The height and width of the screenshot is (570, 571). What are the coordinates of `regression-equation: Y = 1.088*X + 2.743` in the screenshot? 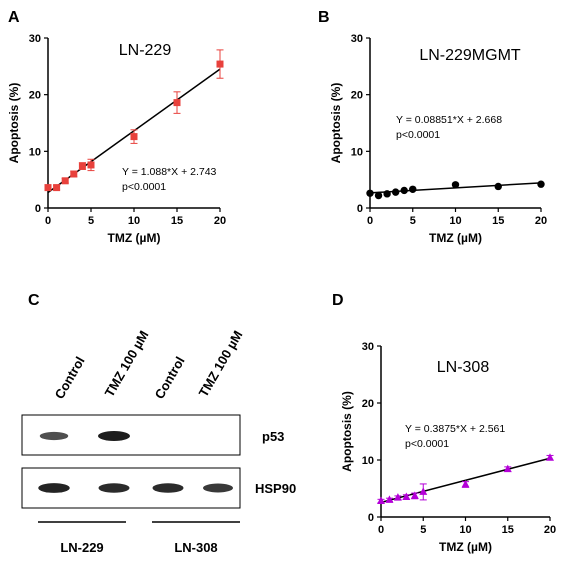 It's located at (169, 172).